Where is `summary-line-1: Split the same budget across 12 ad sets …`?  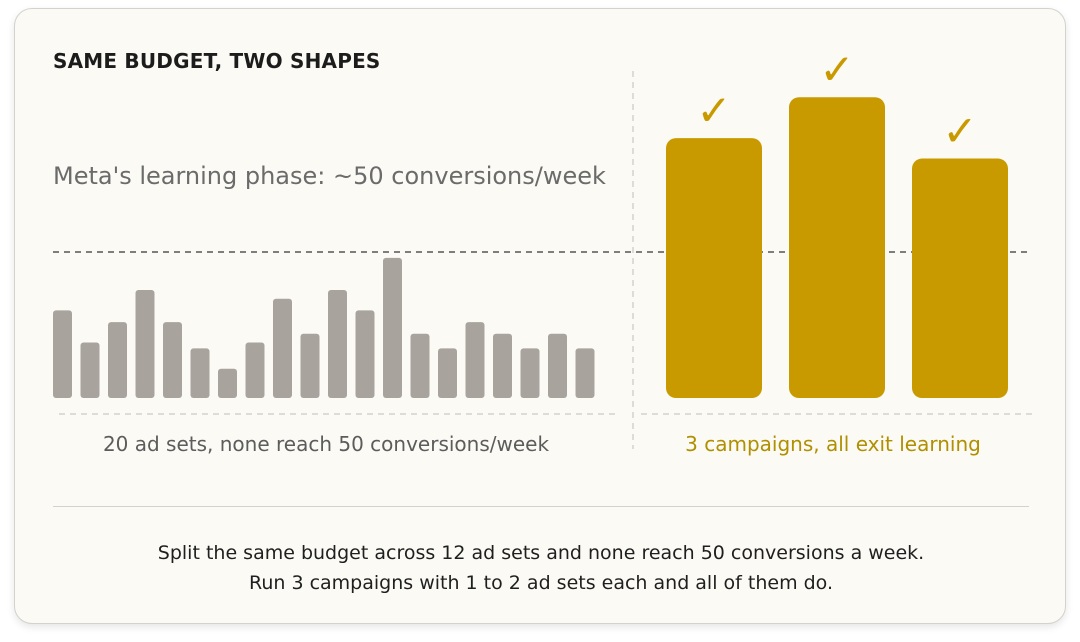 summary-line-1: Split the same budget across 12 ad sets … is located at coordinates (541, 553).